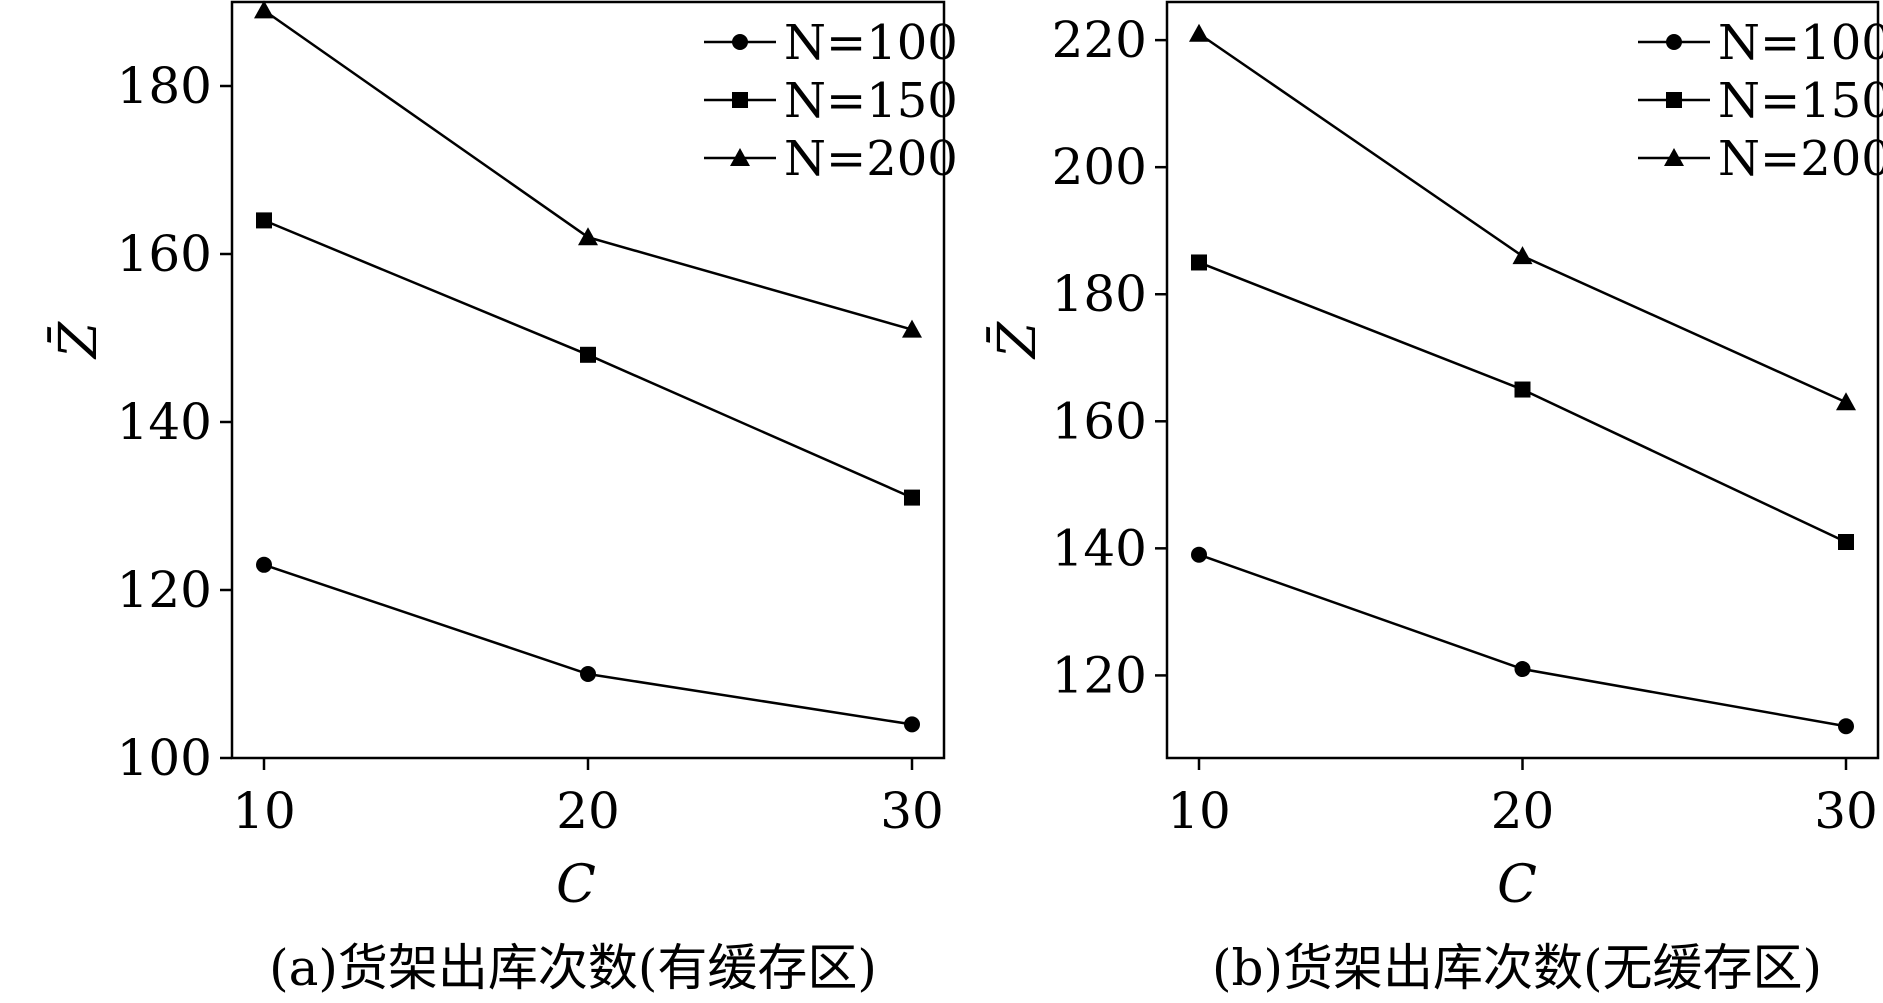  I want to click on y-tick-label: 220, so click(1099, 40).